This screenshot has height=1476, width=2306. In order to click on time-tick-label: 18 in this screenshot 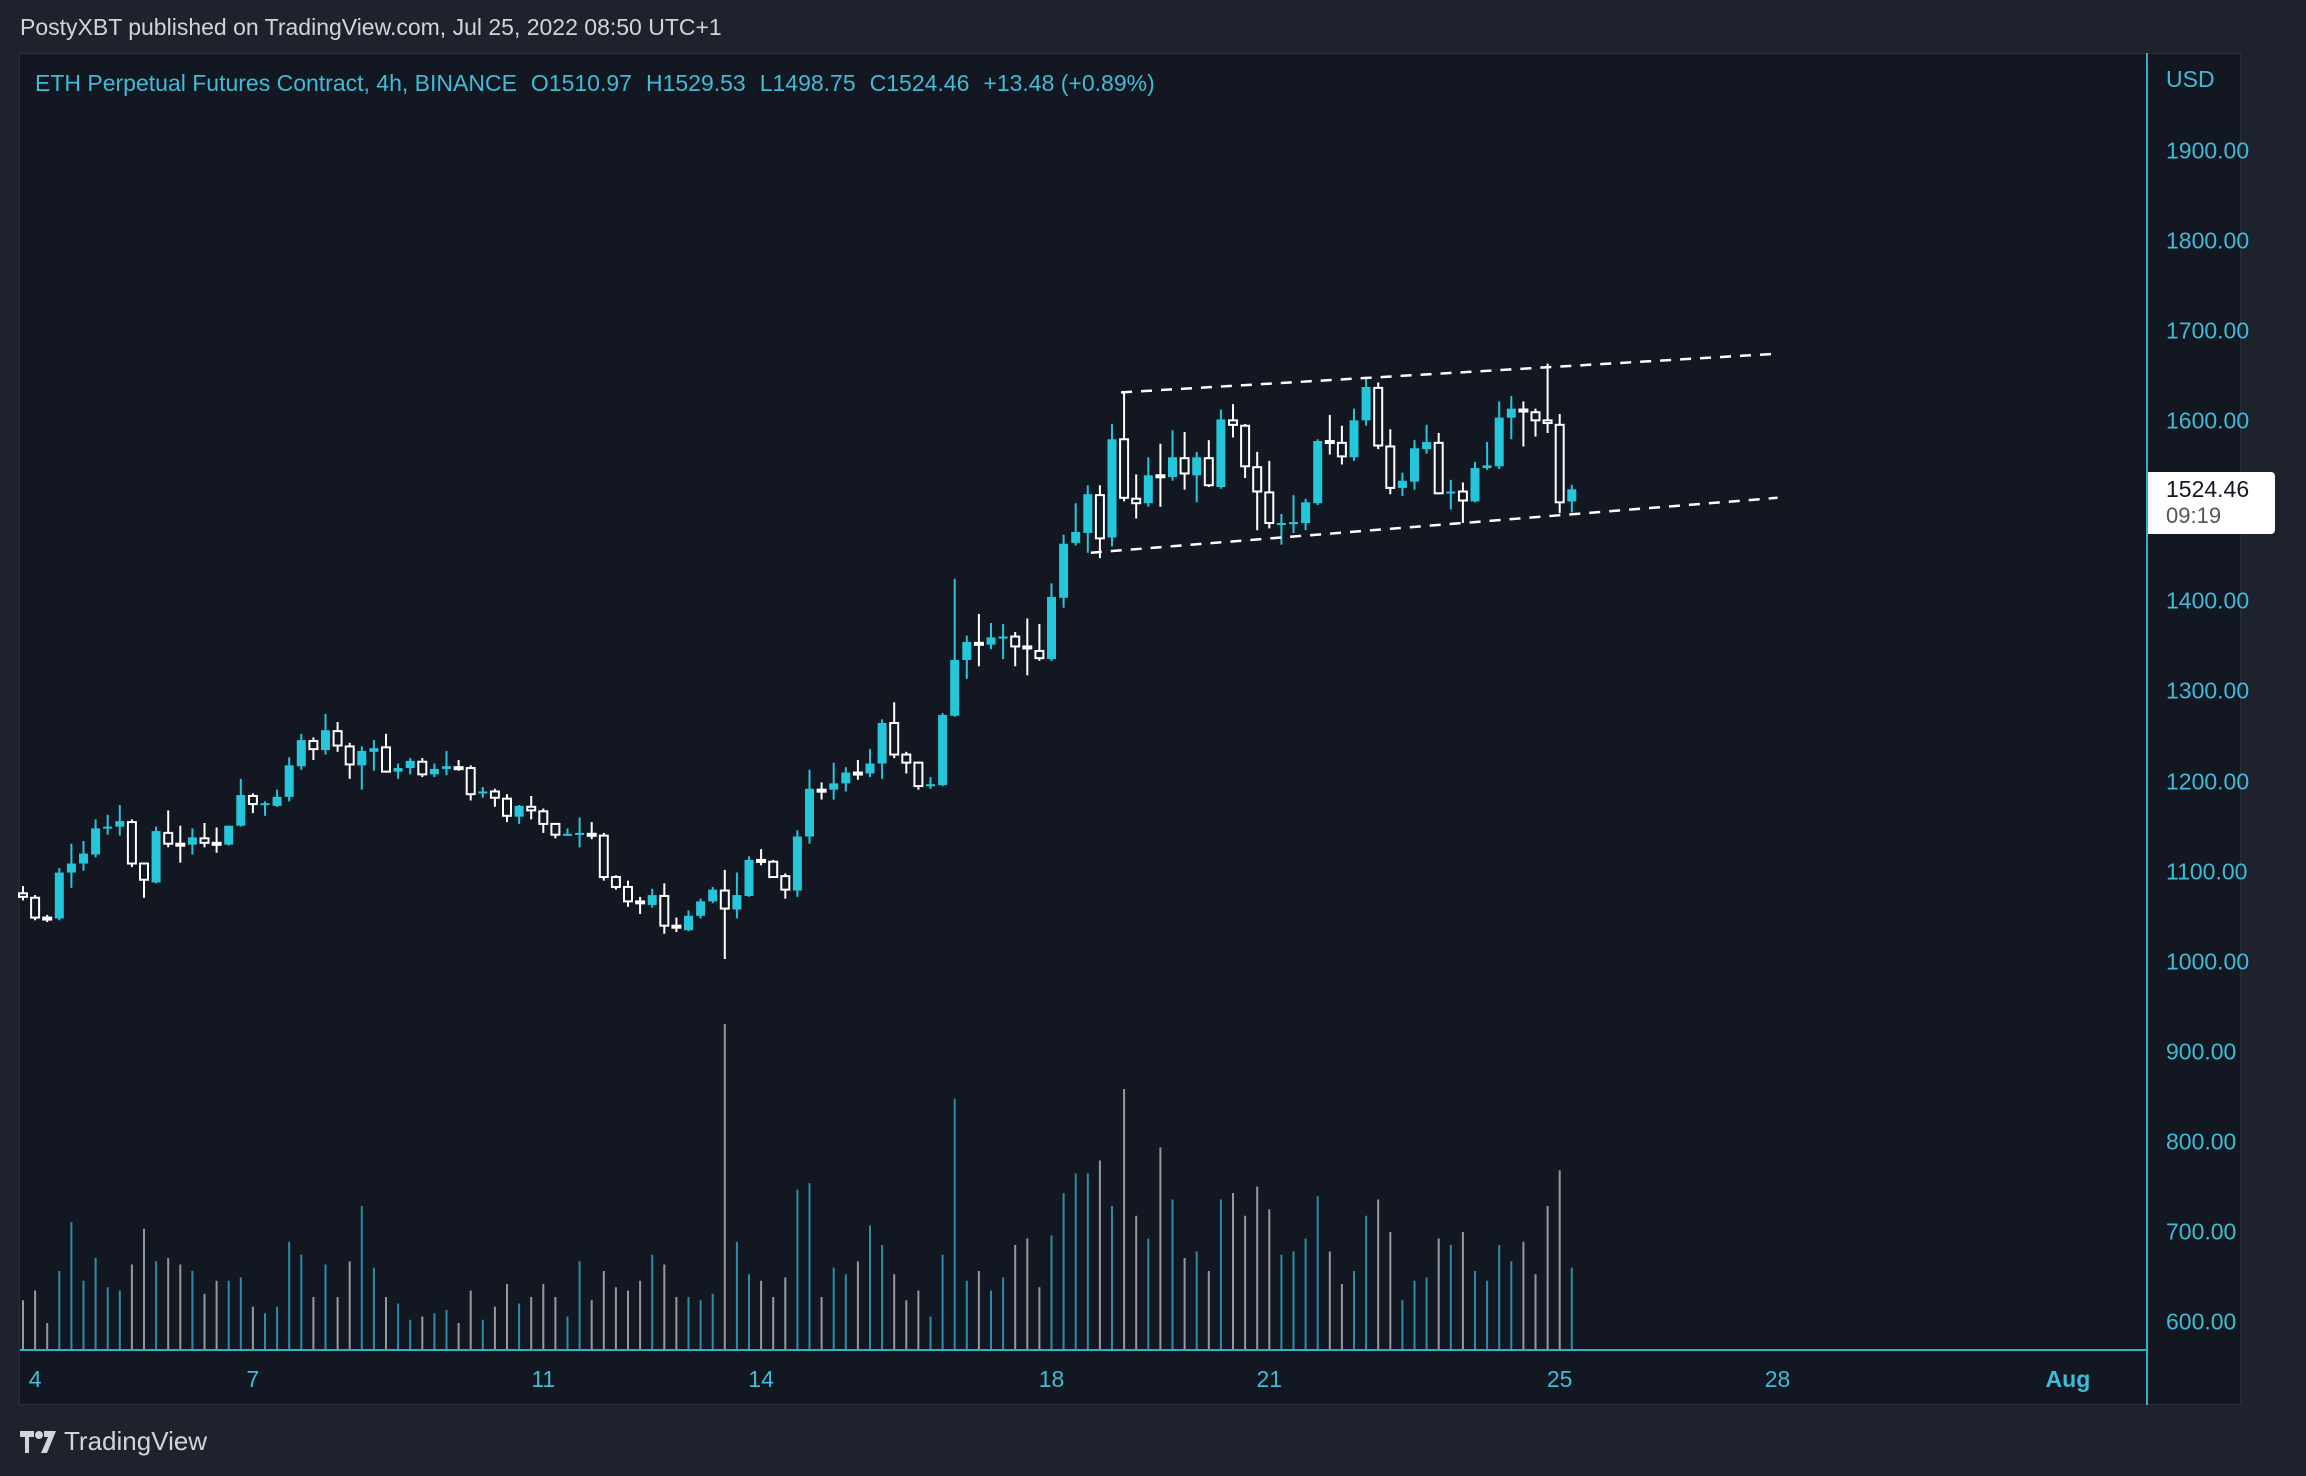, I will do `click(1051, 1379)`.